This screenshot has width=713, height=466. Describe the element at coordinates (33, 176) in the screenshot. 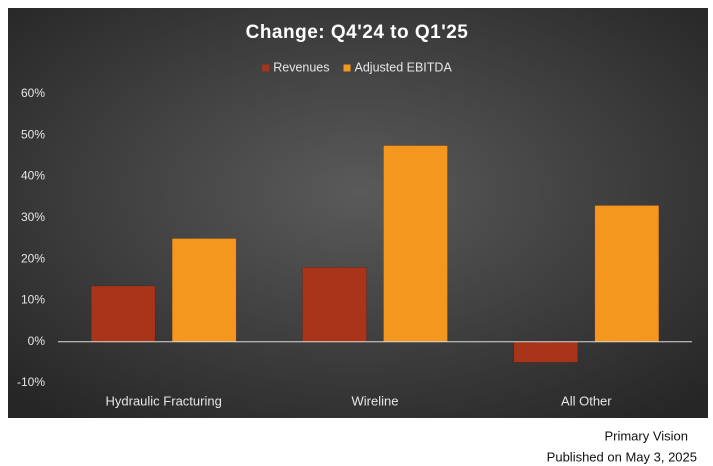

I see `y-tick-label: 40%` at that location.